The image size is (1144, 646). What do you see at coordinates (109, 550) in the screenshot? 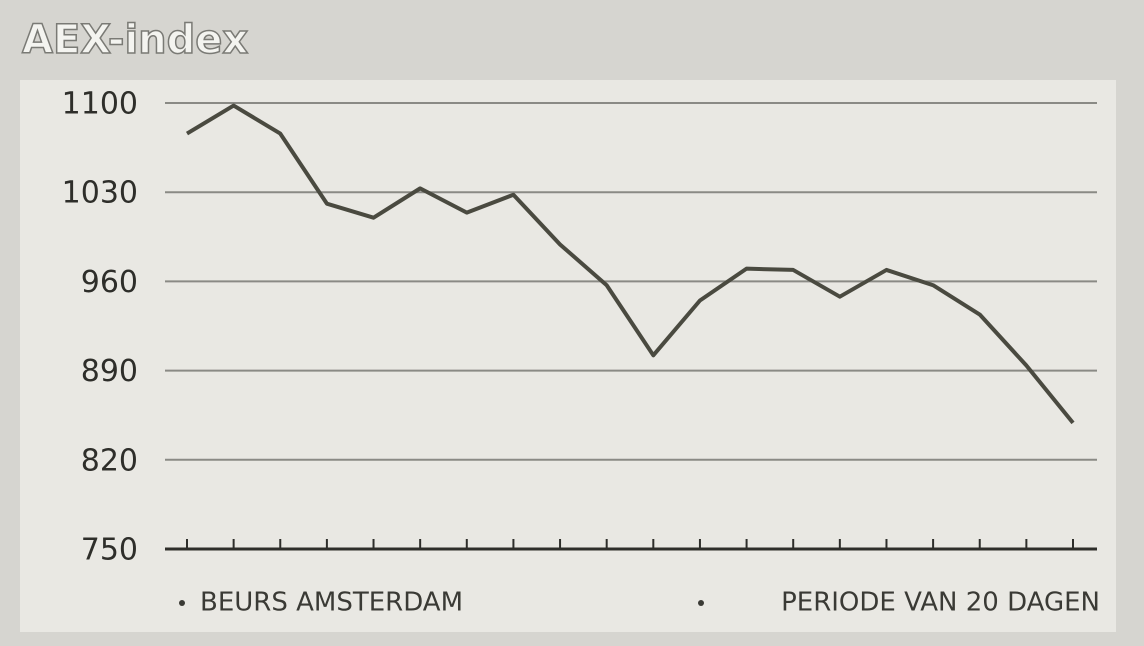
I see `y-tick-label: 750` at bounding box center [109, 550].